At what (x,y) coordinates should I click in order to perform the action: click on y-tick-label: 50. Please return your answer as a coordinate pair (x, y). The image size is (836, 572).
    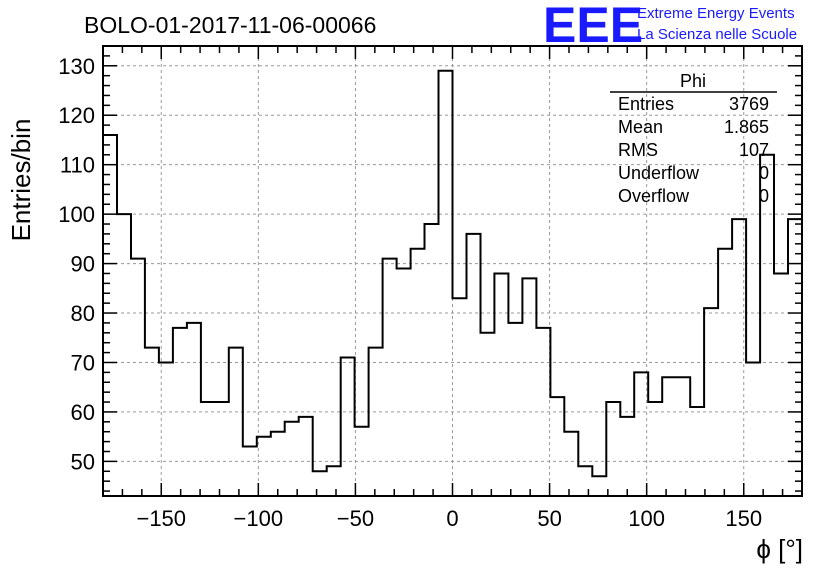
    Looking at the image, I should click on (83, 461).